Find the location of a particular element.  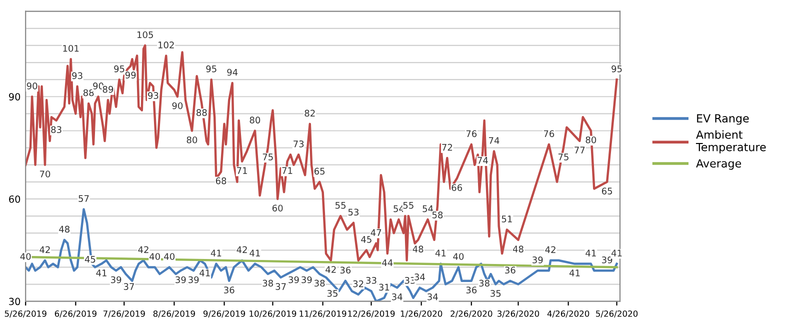

data-label: 102 is located at coordinates (166, 45).